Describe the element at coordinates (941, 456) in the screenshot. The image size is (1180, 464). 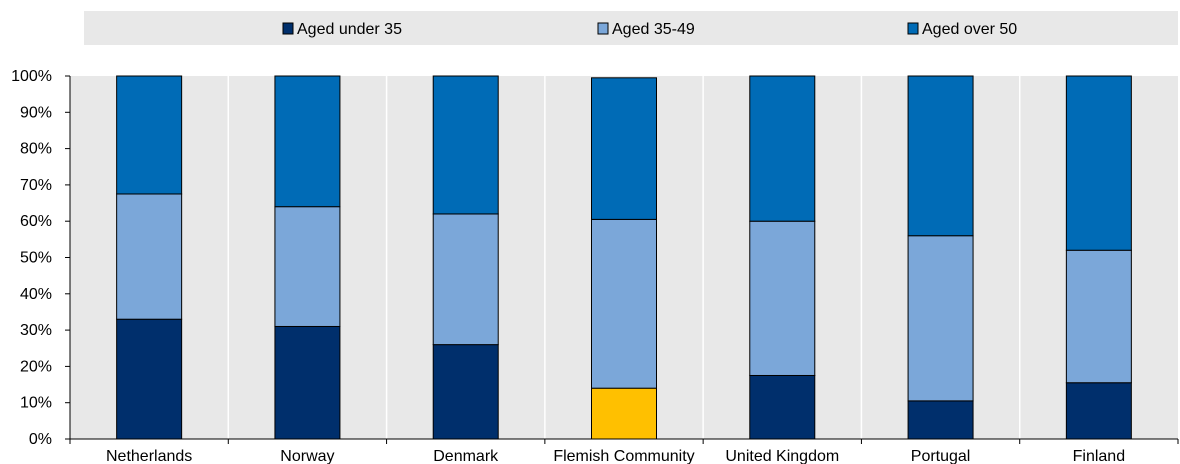
I see `x-category-label: Portugal` at that location.